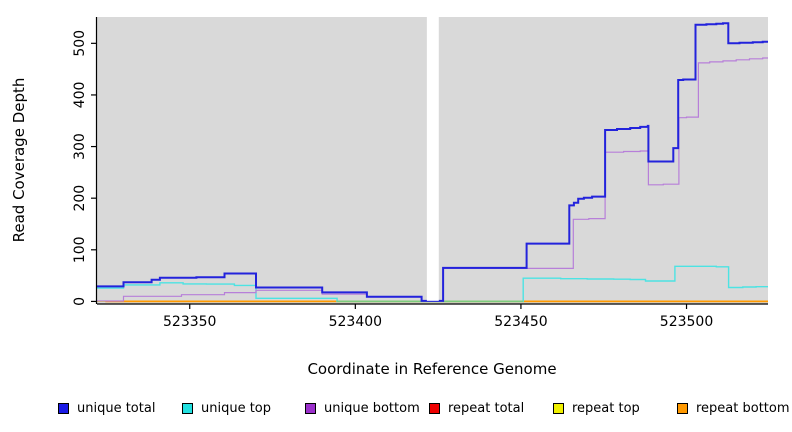  I want to click on legend-item-unique-bottom: unique bottom, so click(362, 408).